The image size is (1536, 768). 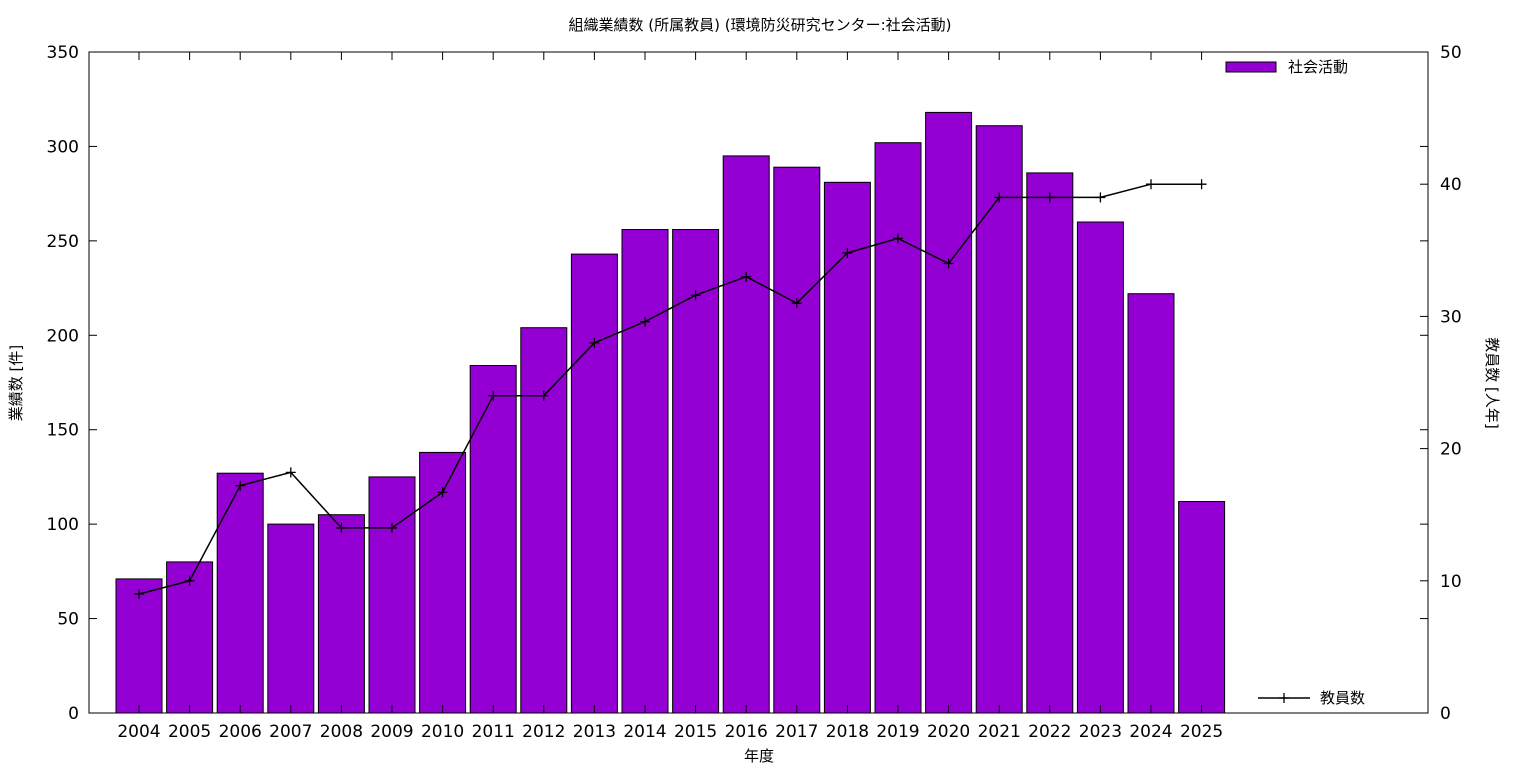 What do you see at coordinates (1451, 185) in the screenshot?
I see `y2-tick-label: 40` at bounding box center [1451, 185].